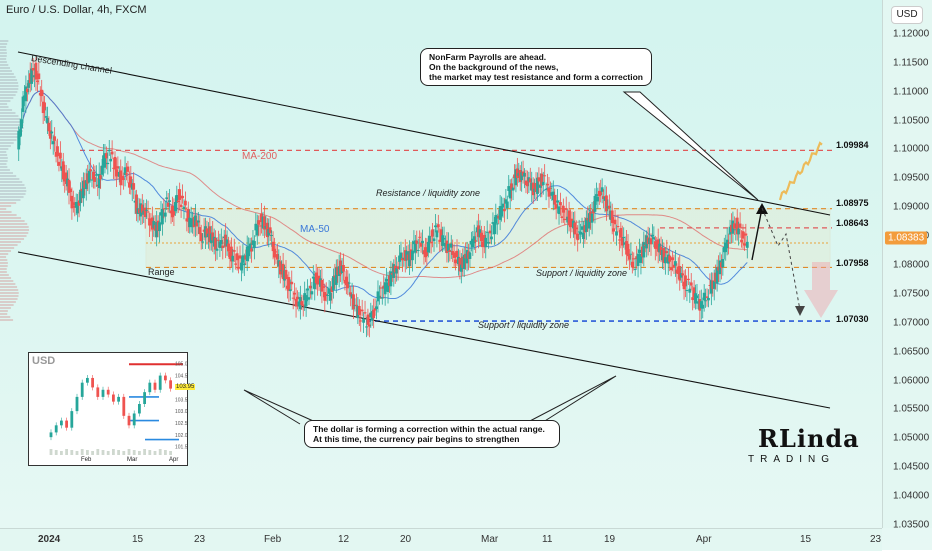 The image size is (932, 551). What do you see at coordinates (181, 412) in the screenshot?
I see `inset-ytick: 103.00` at bounding box center [181, 412].